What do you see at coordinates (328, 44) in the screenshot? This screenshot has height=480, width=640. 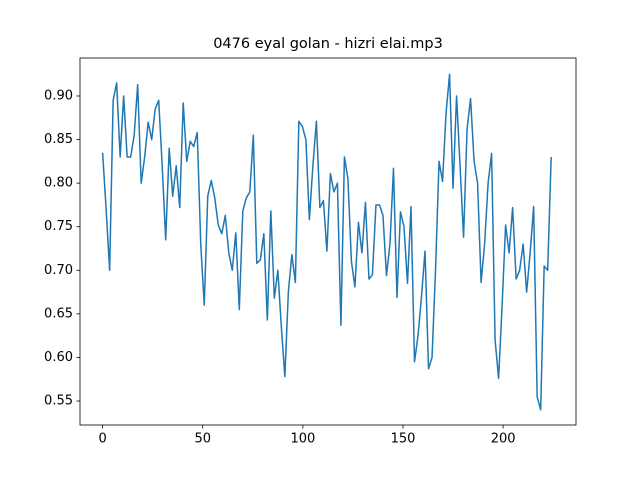 I see `chart-title: 0476 eyal golan - hizri elai.mp3` at bounding box center [328, 44].